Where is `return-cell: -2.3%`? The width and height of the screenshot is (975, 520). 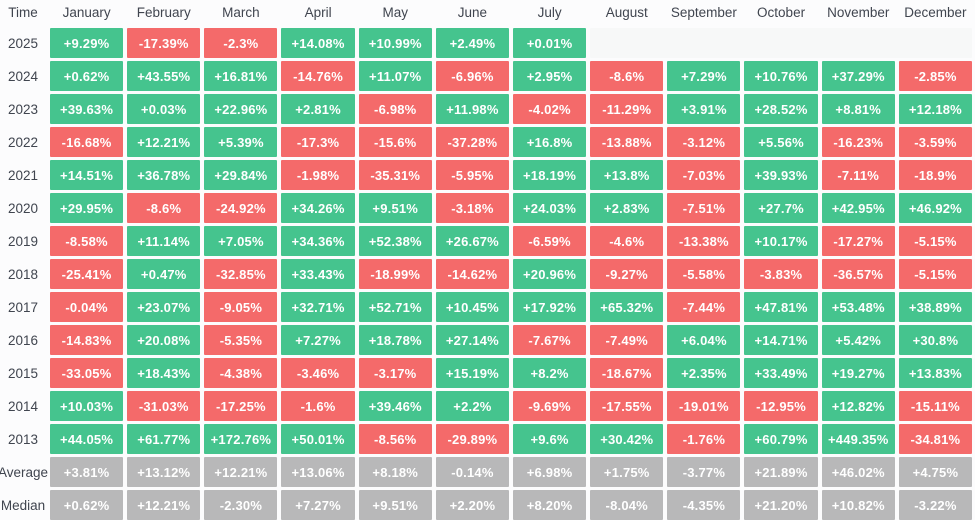
return-cell: -2.3% is located at coordinates (241, 43).